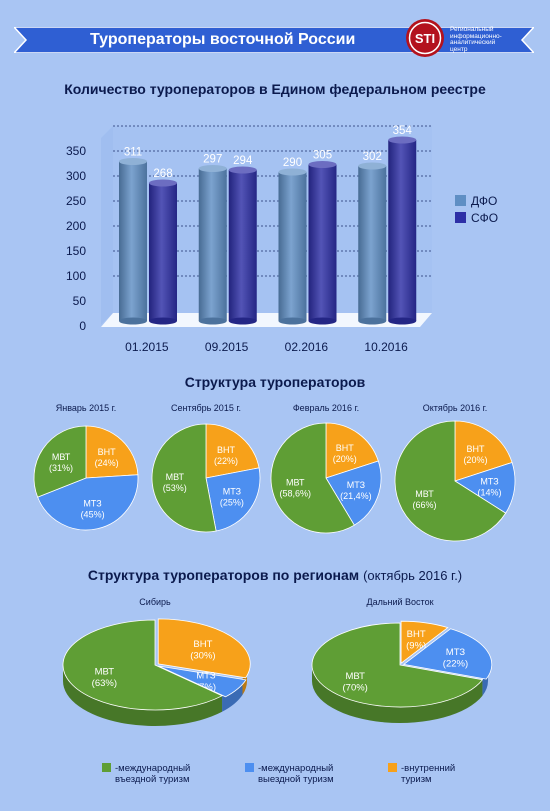 The width and height of the screenshot is (550, 811). I want to click on sti-logo-icon: STI, so click(425, 38).